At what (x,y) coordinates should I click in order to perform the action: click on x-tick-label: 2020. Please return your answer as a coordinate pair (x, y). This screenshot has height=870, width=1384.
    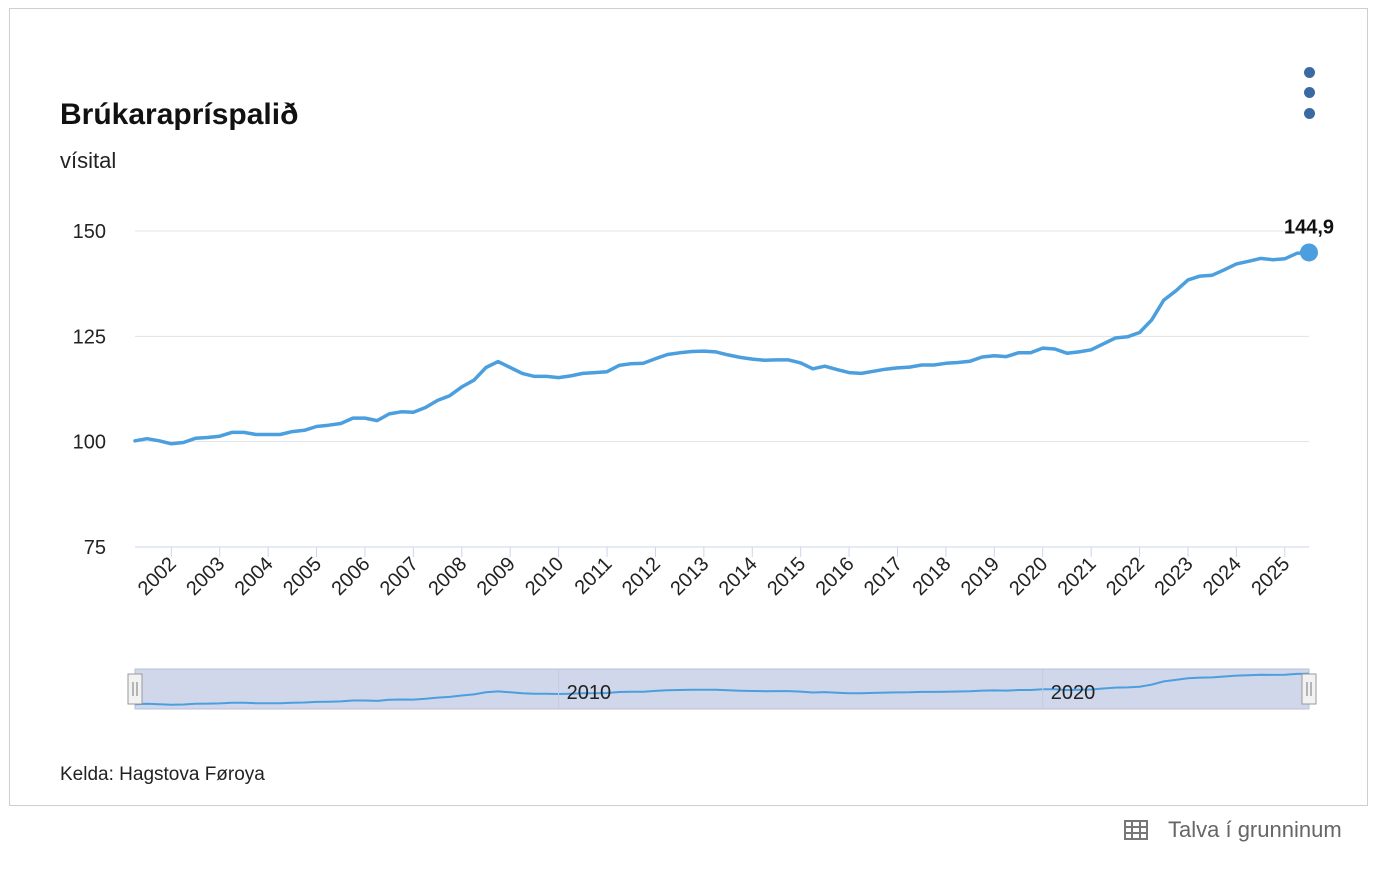
    Looking at the image, I should click on (1028, 576).